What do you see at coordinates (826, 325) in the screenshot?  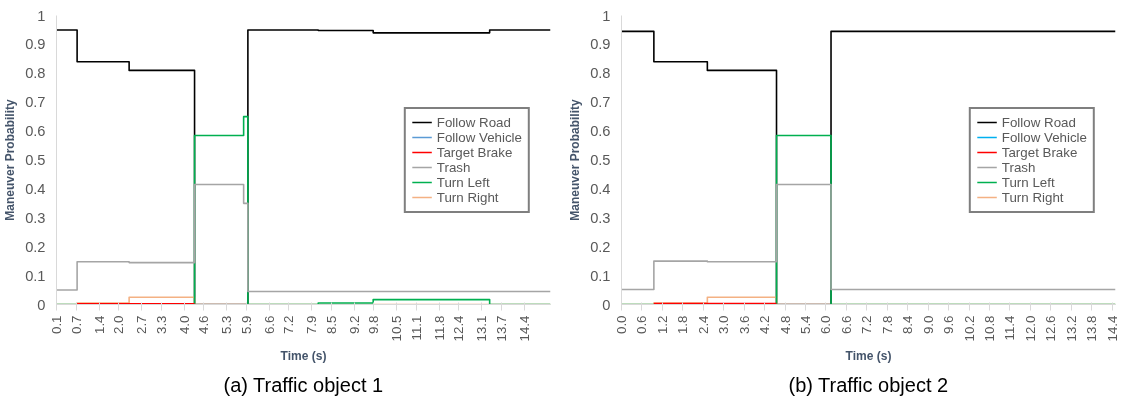 I see `x-tick-label: 6.0` at bounding box center [826, 325].